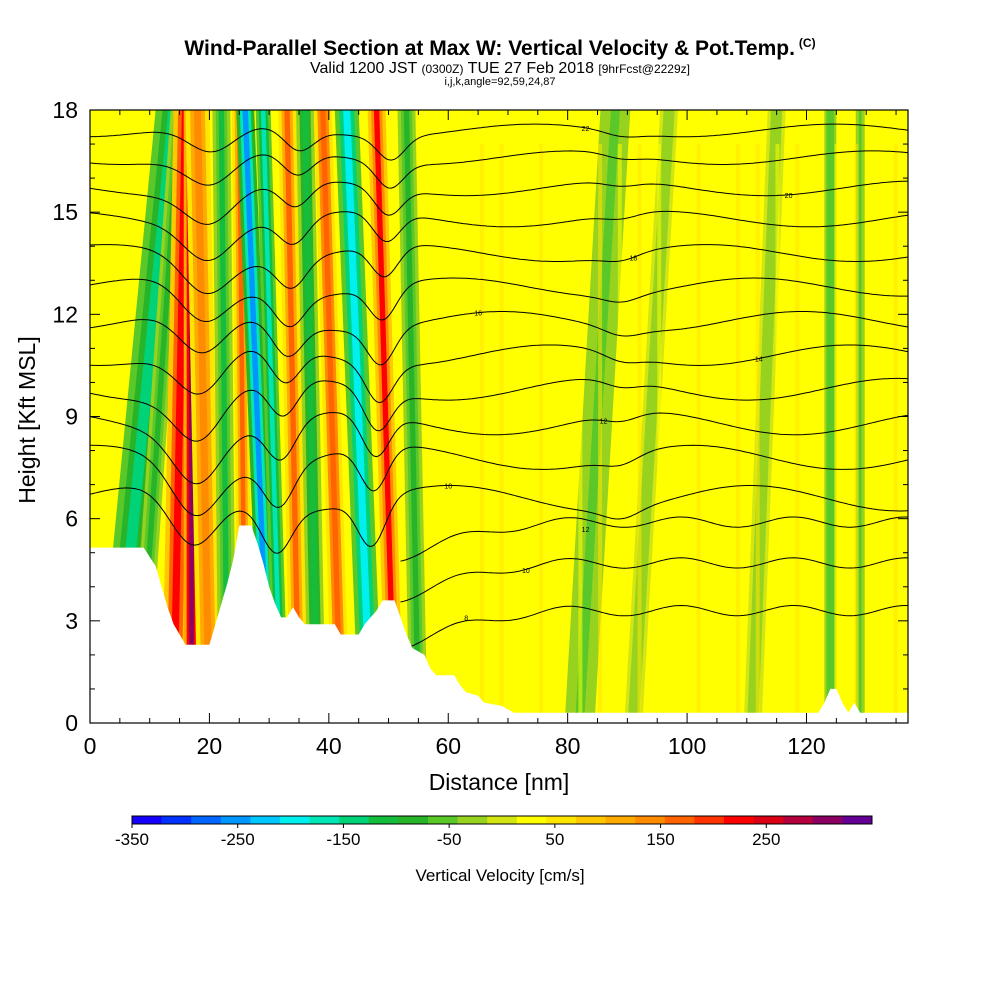 The height and width of the screenshot is (1000, 1000). What do you see at coordinates (789, 196) in the screenshot?
I see `theta-contour-label: 20` at bounding box center [789, 196].